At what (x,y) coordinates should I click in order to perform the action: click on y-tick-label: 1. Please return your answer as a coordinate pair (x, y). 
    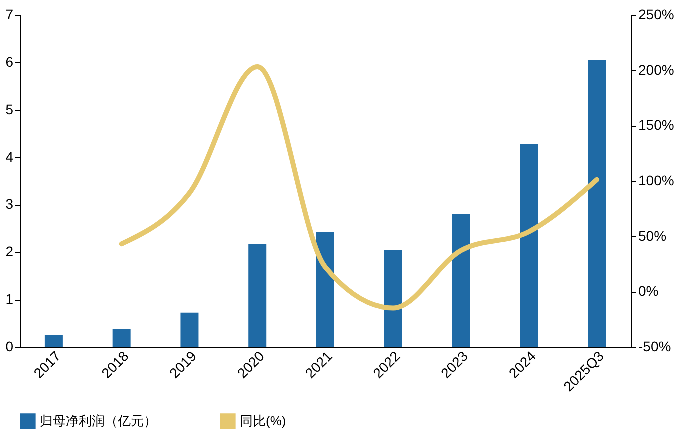
    Looking at the image, I should click on (10, 299).